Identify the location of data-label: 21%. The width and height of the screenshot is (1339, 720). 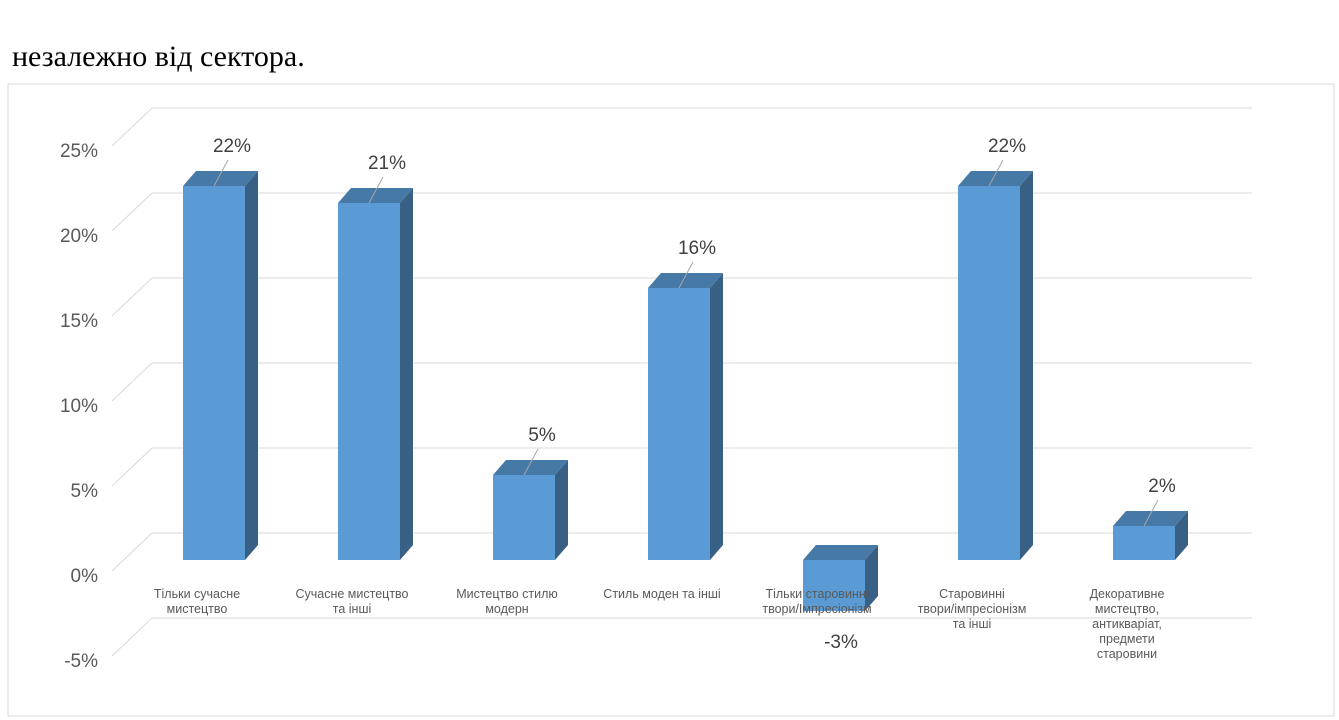
(387, 163).